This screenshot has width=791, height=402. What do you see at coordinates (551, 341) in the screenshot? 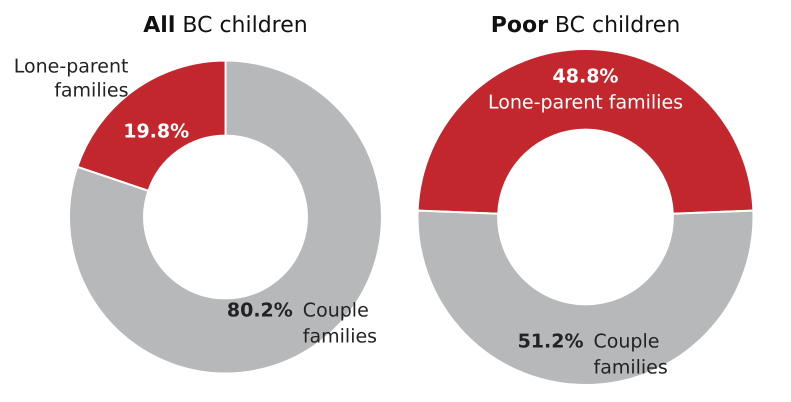
I see `data-label: 51.2%` at bounding box center [551, 341].